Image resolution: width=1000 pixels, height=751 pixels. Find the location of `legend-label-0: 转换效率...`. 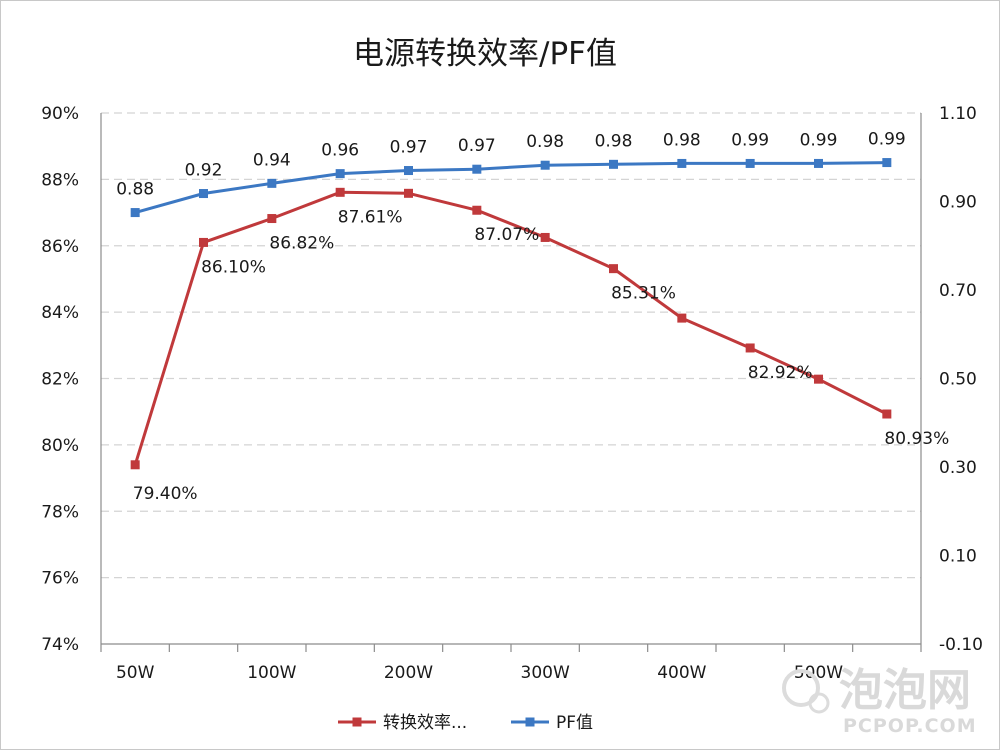

legend-label-0: 转换效率... is located at coordinates (425, 723).